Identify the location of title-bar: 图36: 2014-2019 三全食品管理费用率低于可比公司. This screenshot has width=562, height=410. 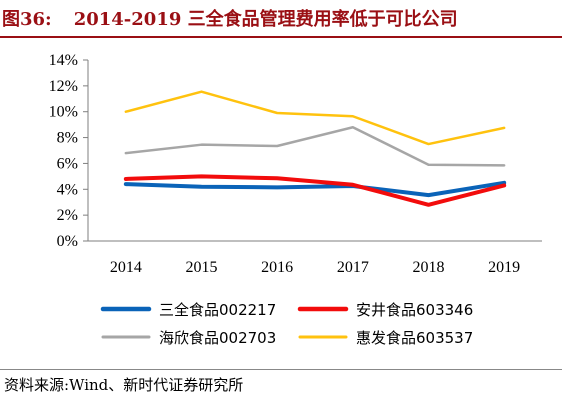
(281, 19).